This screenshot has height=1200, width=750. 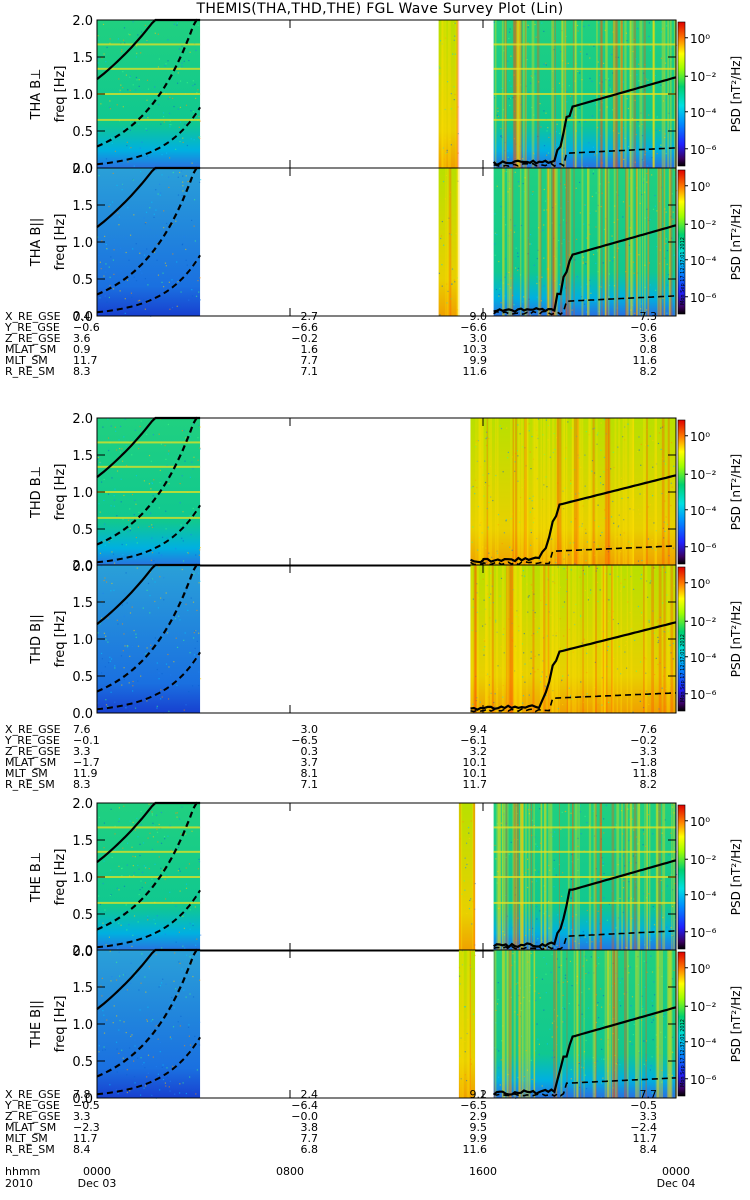 What do you see at coordinates (82, 951) in the screenshot?
I see `y-tick-label: 2.0` at bounding box center [82, 951].